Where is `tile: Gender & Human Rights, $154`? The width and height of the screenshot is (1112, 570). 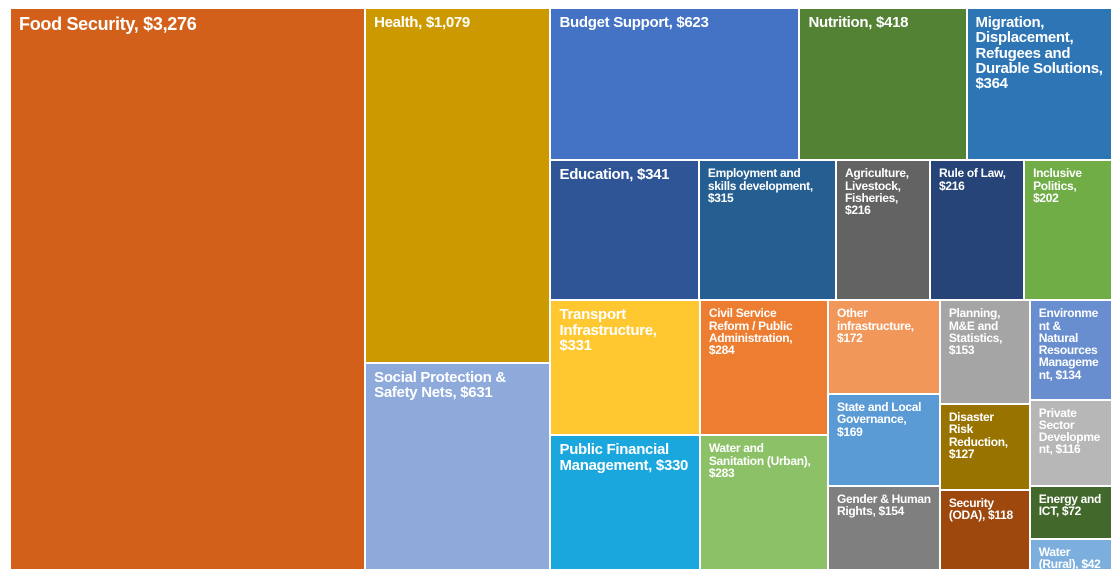 tile: Gender & Human Rights, $154 is located at coordinates (883, 528).